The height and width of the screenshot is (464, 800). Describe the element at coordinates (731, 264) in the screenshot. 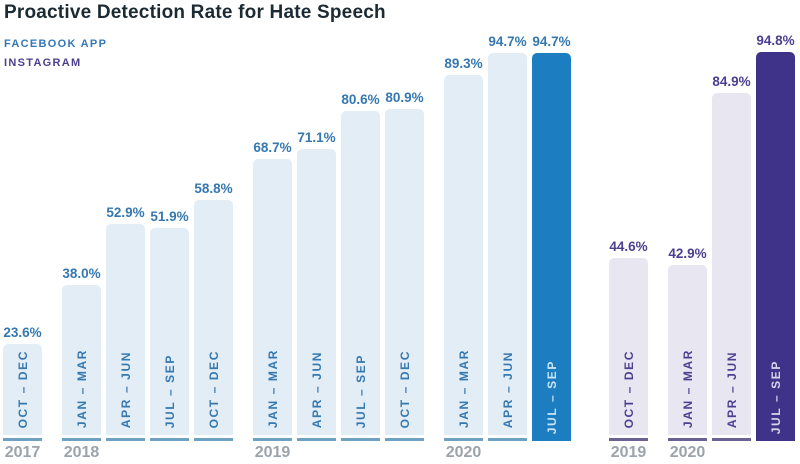

I see `bar-instagram-2020-apr-jun: APR – JUN` at that location.